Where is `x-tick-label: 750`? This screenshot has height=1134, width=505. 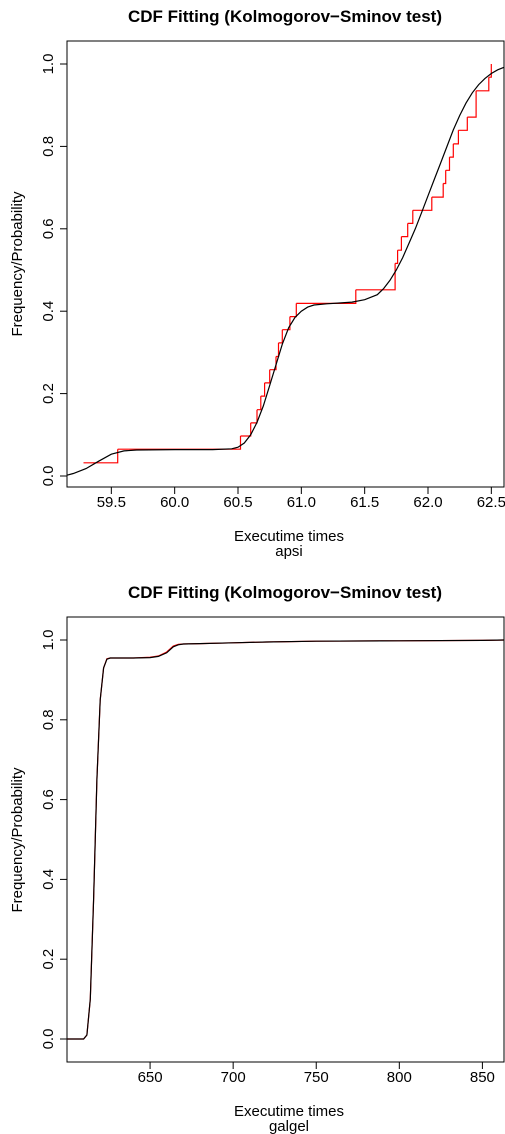
x-tick-label: 750 is located at coordinates (316, 1077).